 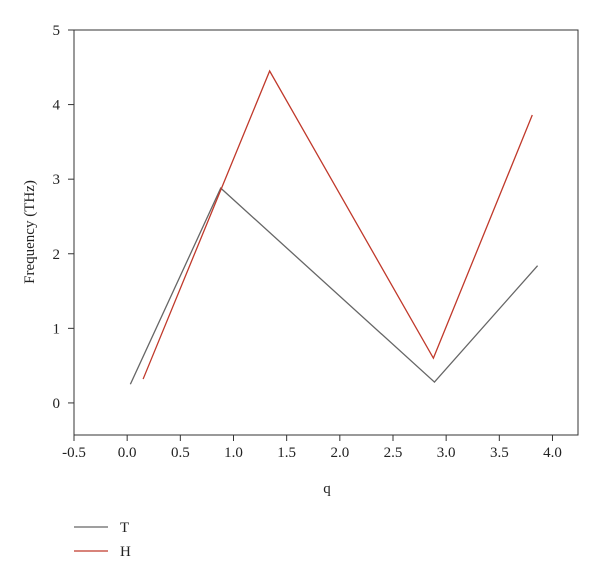 What do you see at coordinates (327, 489) in the screenshot?
I see `x-axis-label: q` at bounding box center [327, 489].